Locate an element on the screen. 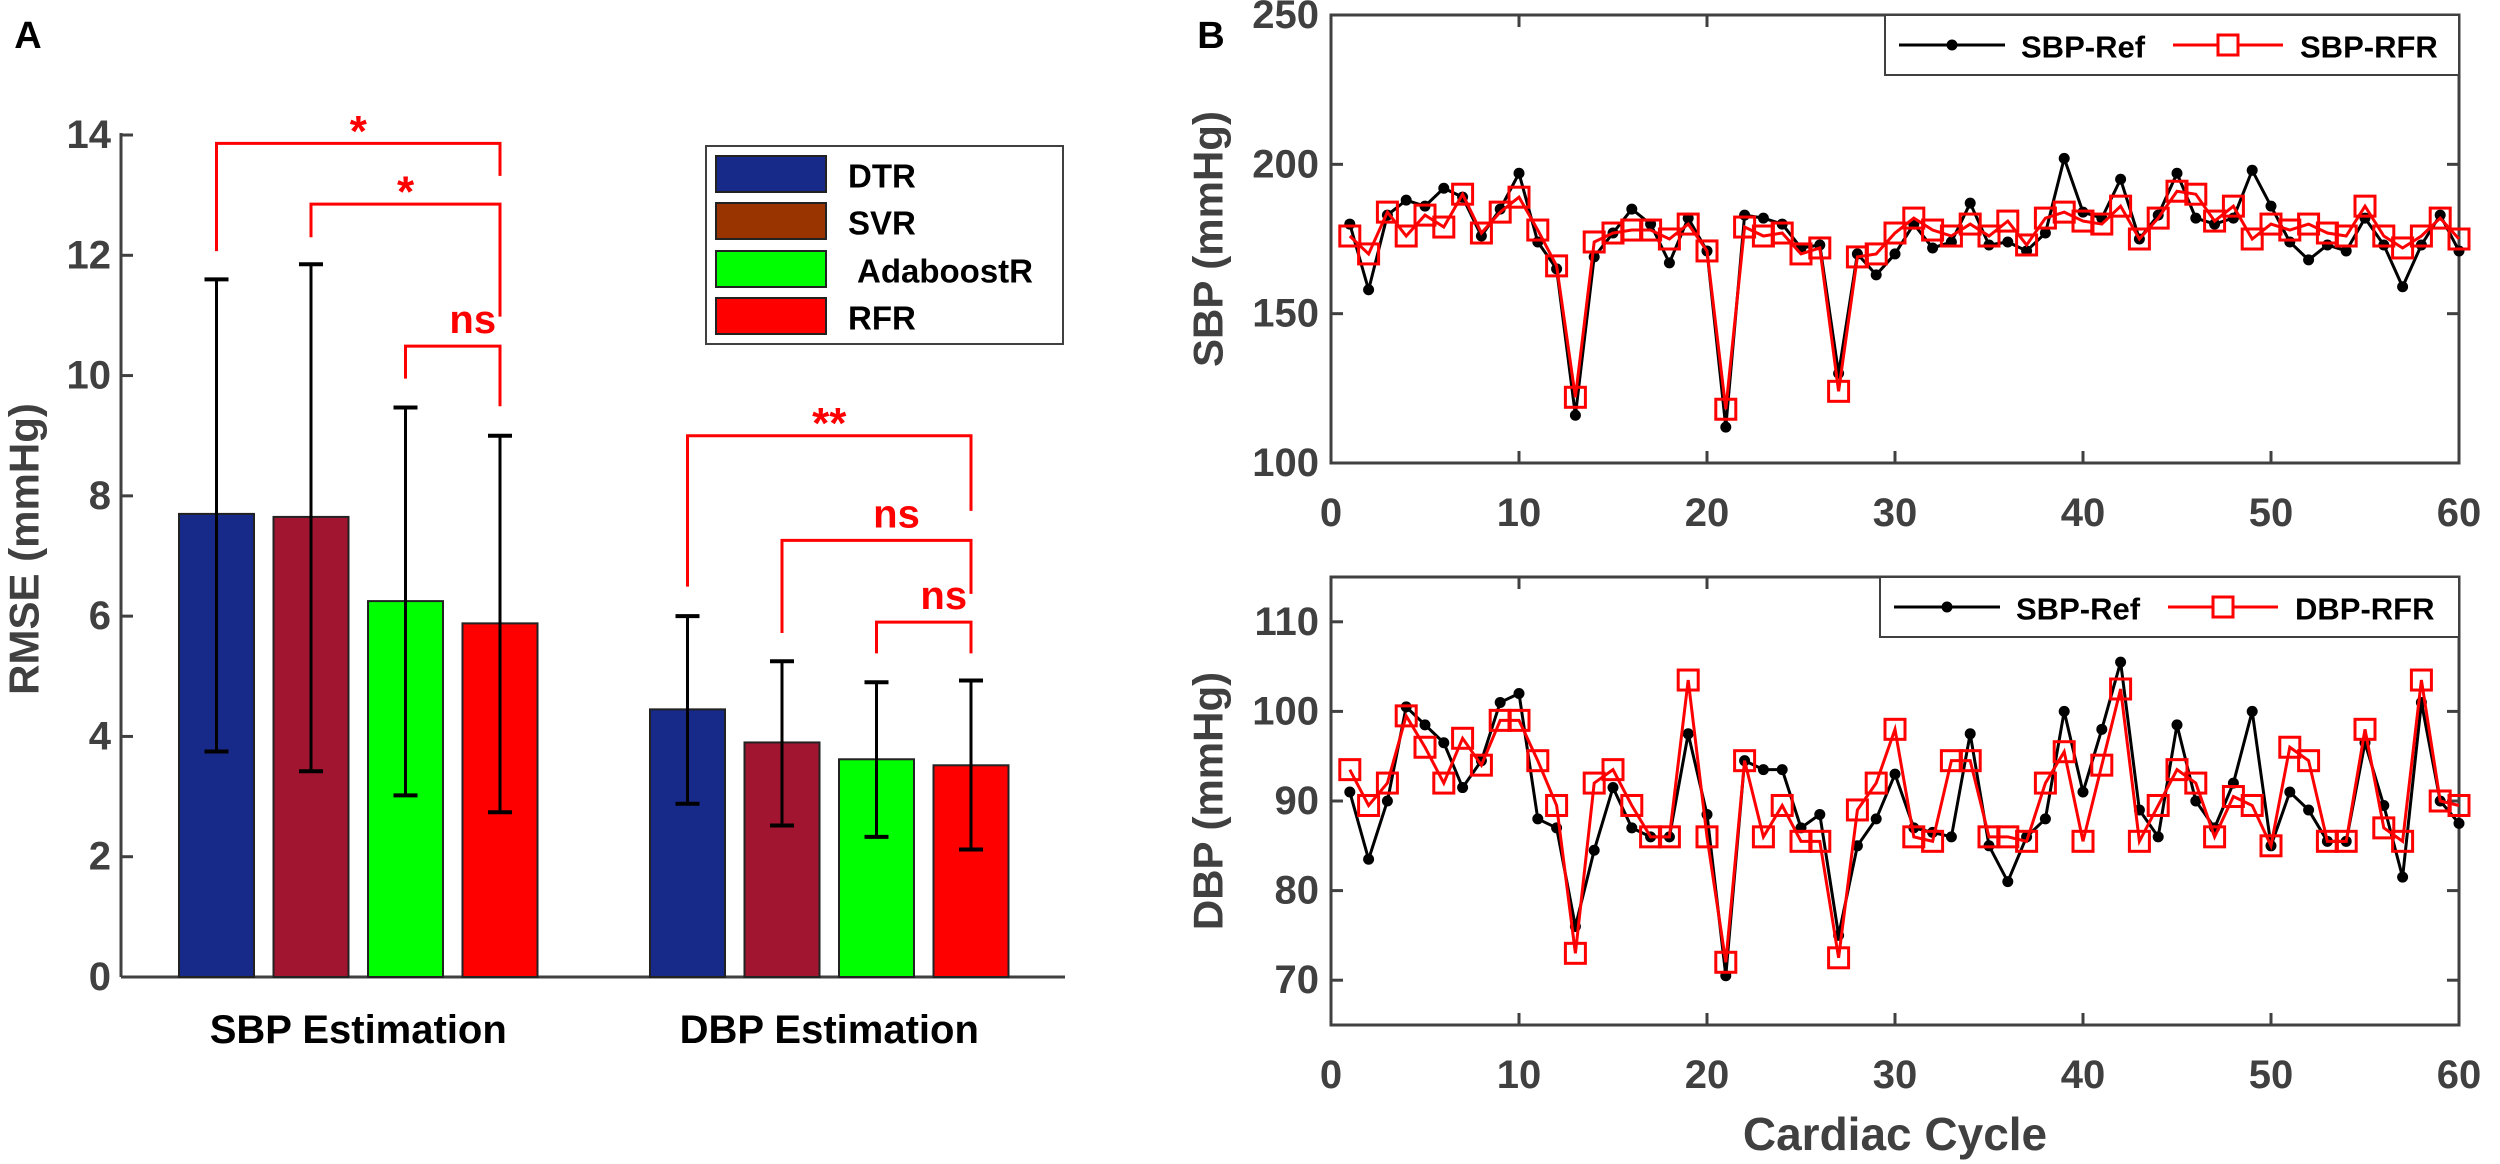  y-axis-label-a: RMSE (mmHg) is located at coordinates (24, 549).